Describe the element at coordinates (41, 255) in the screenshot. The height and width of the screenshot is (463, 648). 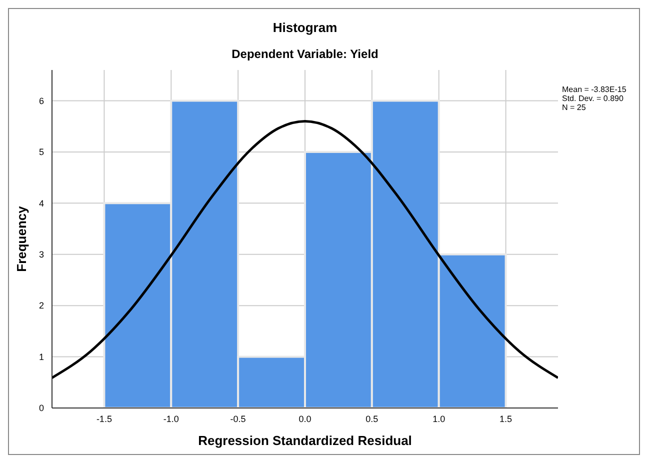
I see `y-tick-label: 3` at that location.